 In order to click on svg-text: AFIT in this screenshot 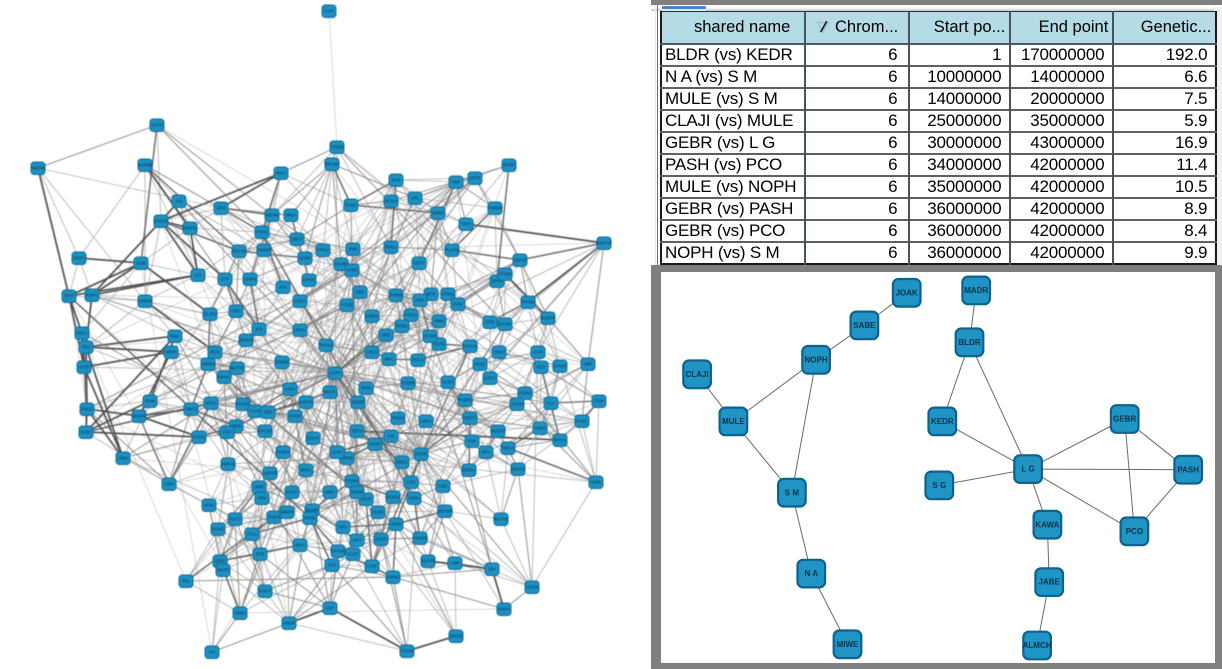, I will do `click(357, 540)`.